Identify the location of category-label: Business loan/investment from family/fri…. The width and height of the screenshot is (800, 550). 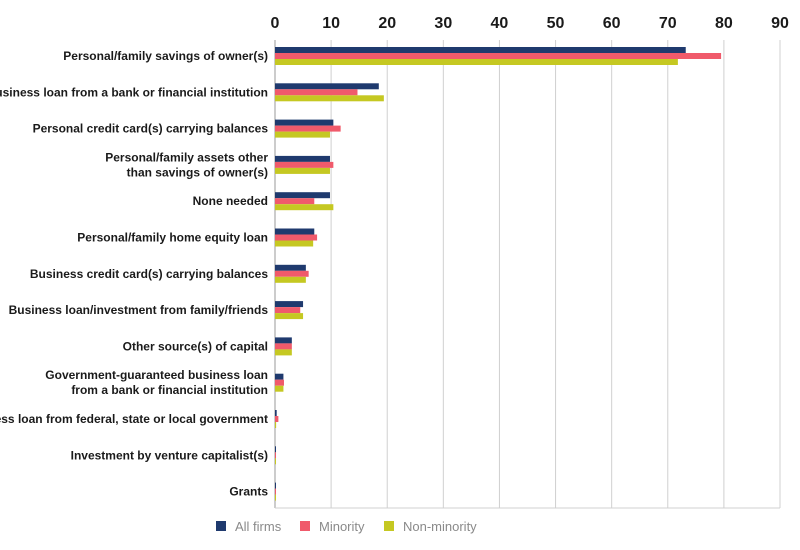
(139, 310).